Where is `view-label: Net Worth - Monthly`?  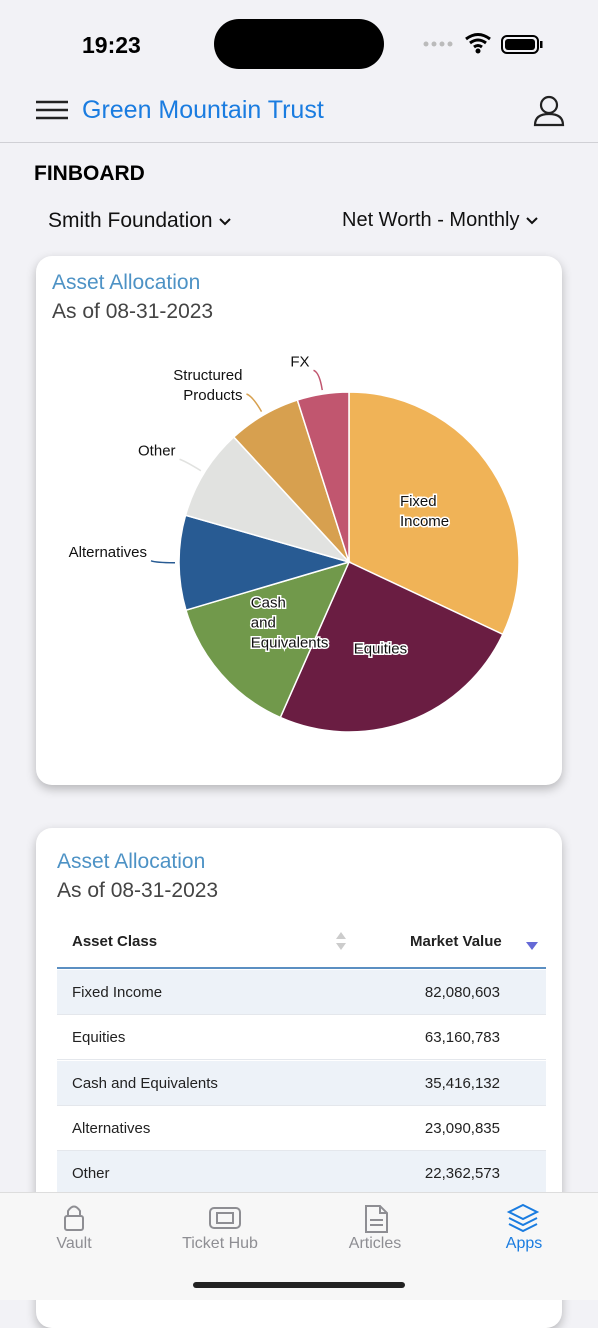
view-label: Net Worth - Monthly is located at coordinates (431, 220).